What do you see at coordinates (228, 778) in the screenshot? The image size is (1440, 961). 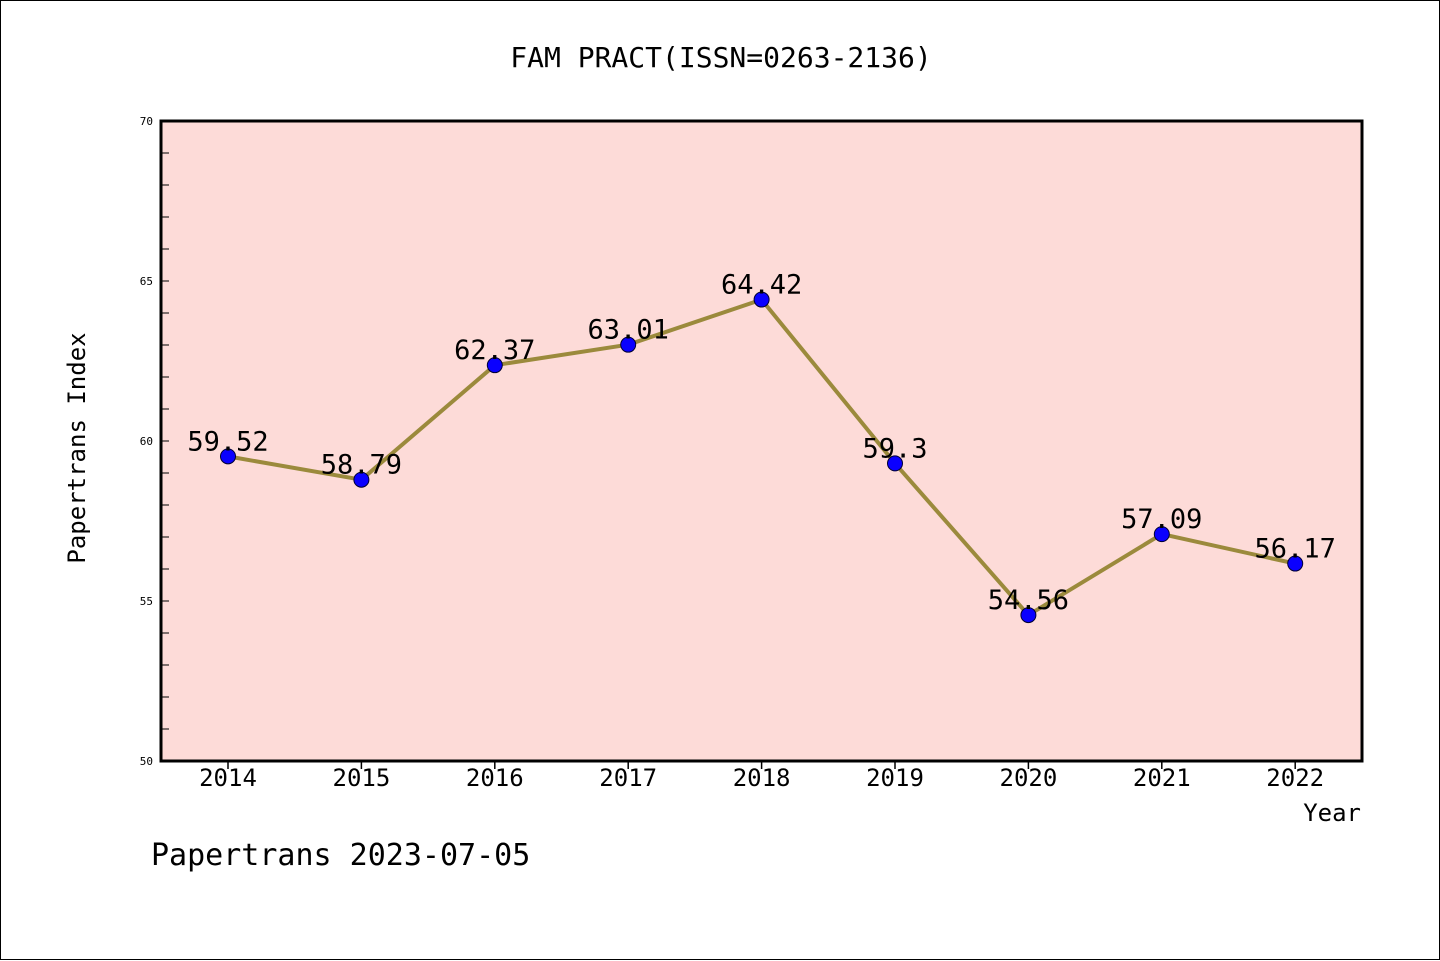 I see `x-tick-label: 2014` at bounding box center [228, 778].